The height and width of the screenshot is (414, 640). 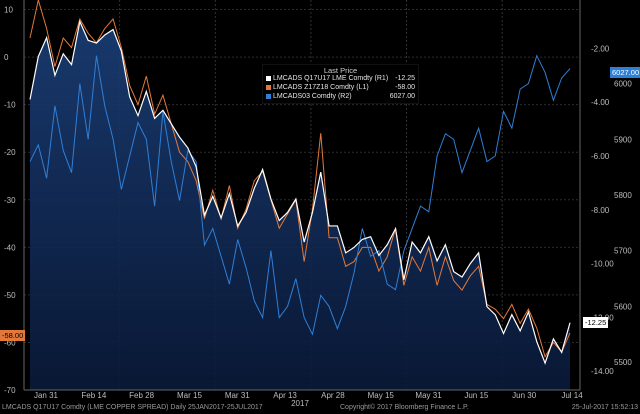 I want to click on x-tick-label: Apr 28, so click(x=333, y=395).